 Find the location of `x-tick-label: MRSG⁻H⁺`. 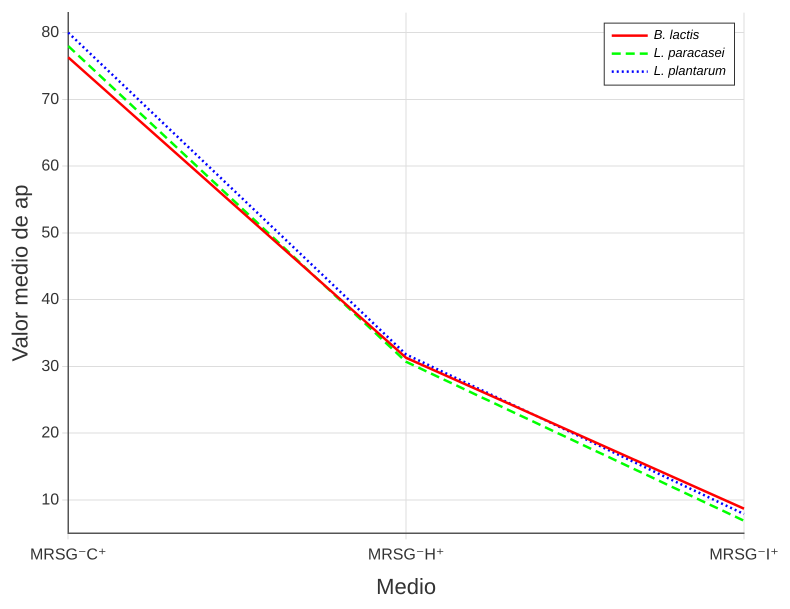

x-tick-label: MRSG⁻H⁺ is located at coordinates (406, 555).